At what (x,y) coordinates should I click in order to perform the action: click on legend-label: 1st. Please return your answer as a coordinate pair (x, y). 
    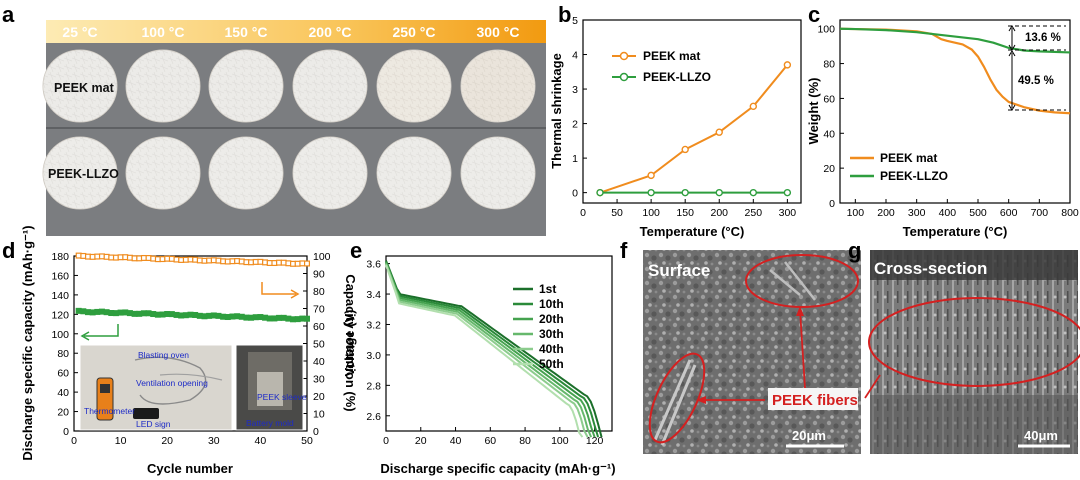
    Looking at the image, I should click on (547, 289).